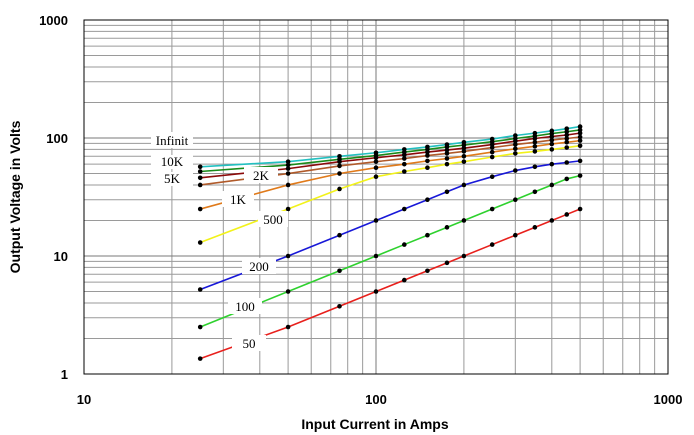 This screenshot has width=694, height=435. Describe the element at coordinates (374, 424) in the screenshot. I see `x-axis-title: Input Current in Amps` at that location.